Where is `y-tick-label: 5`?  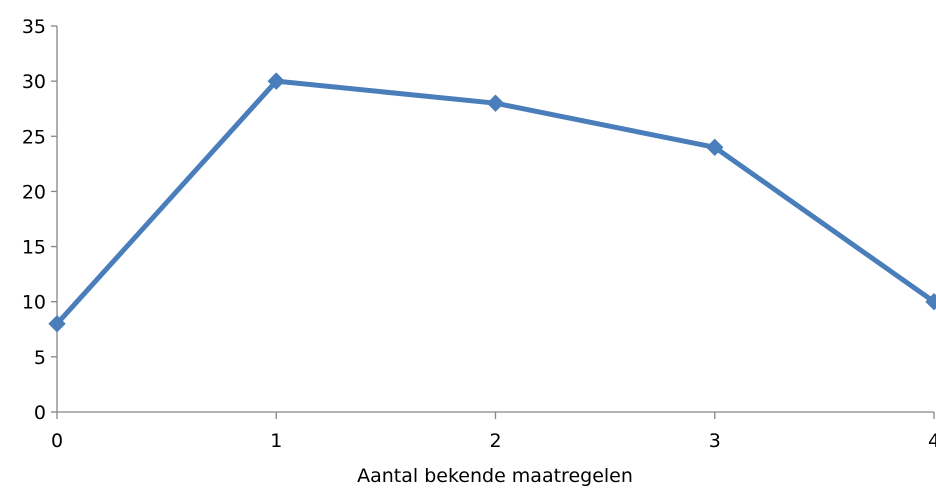
y-tick-label: 5 is located at coordinates (40, 358).